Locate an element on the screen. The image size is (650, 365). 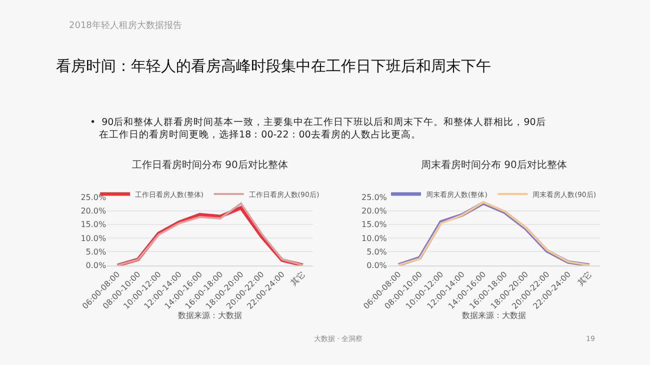
text: • 90后和整体人群看房时间基本一致，主要集中在工作日下班以后和周末下午。和整体人群相比，90后在工作日的看房时间更晚，选择18：00-22：00去看房的人数占比更高。 is located at coordinates (318, 128).